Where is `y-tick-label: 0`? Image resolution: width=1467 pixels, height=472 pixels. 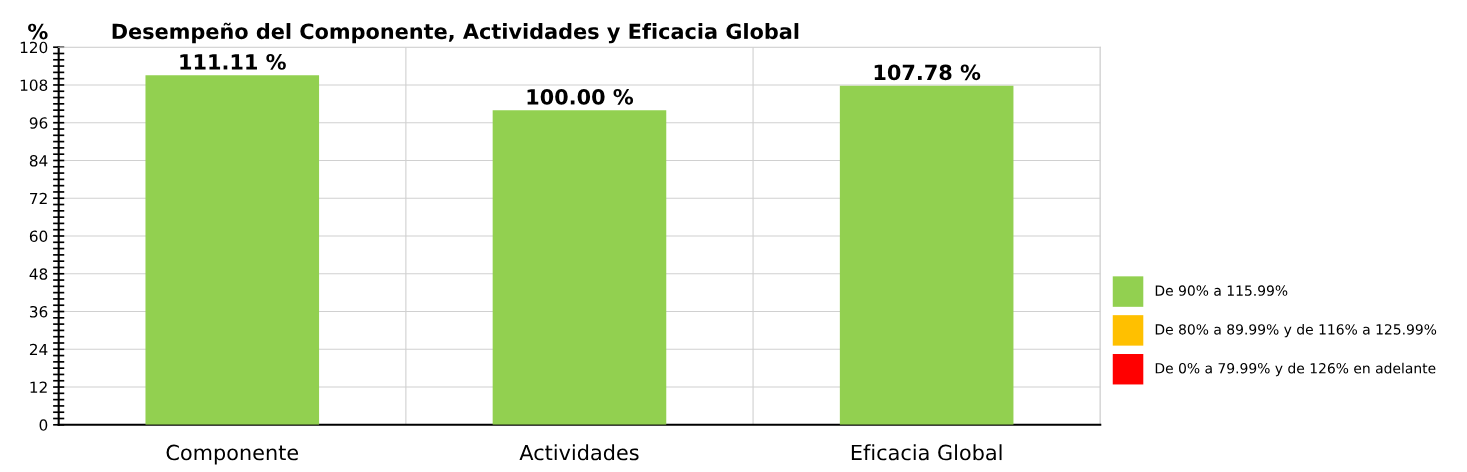 y-tick-label: 0 is located at coordinates (43, 425).